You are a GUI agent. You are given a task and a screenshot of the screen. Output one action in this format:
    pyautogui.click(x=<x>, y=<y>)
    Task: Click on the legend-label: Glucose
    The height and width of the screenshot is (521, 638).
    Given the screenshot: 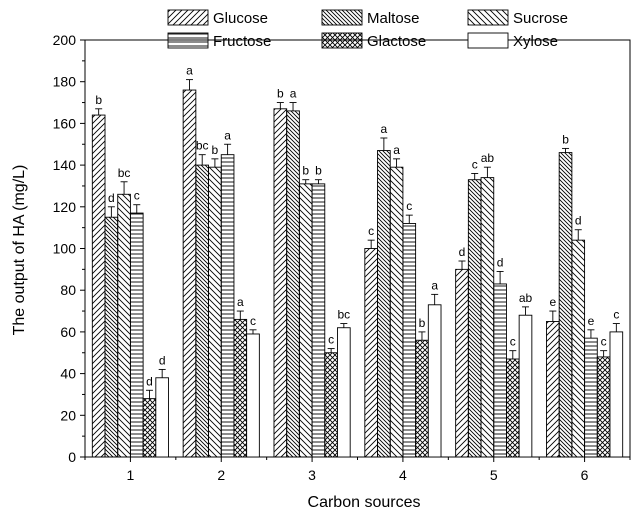 What is the action you would take?
    pyautogui.click(x=240, y=18)
    